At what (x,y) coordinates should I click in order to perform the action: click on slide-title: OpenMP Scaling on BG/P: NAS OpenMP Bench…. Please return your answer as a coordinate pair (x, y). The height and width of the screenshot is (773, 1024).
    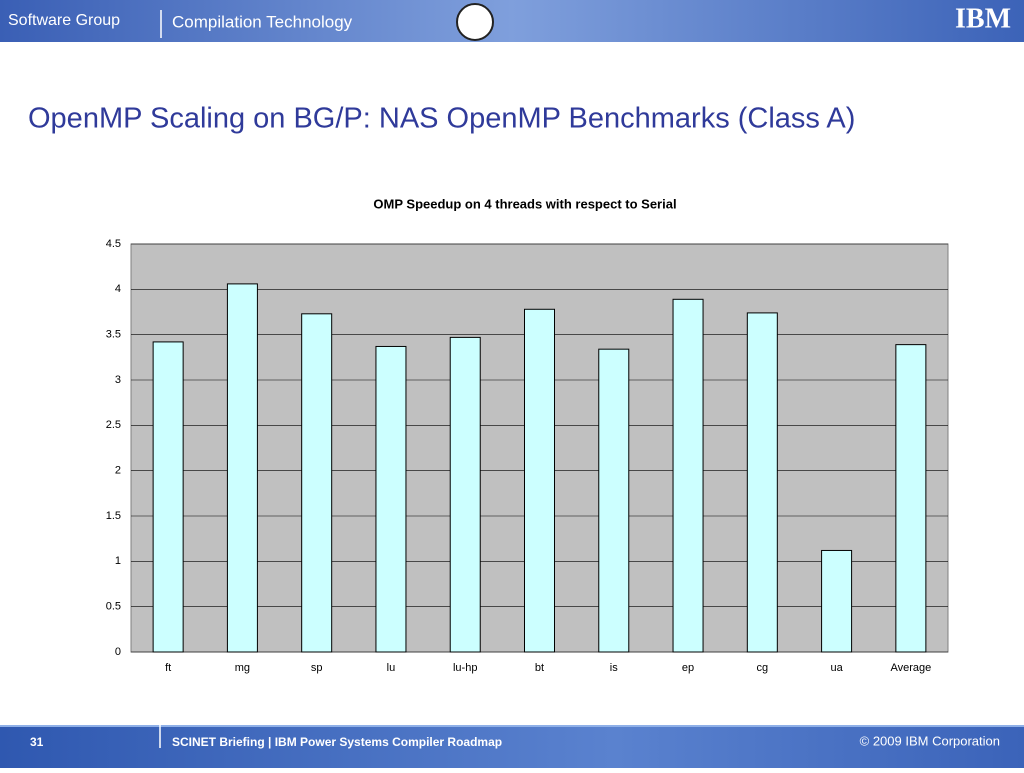
    Looking at the image, I should click on (441, 119).